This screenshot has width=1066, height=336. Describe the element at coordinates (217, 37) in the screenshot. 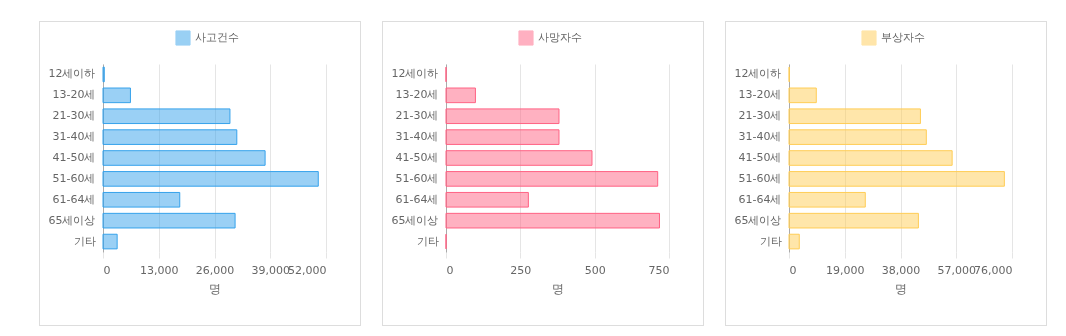

I see `legend-label: 사고건수` at that location.